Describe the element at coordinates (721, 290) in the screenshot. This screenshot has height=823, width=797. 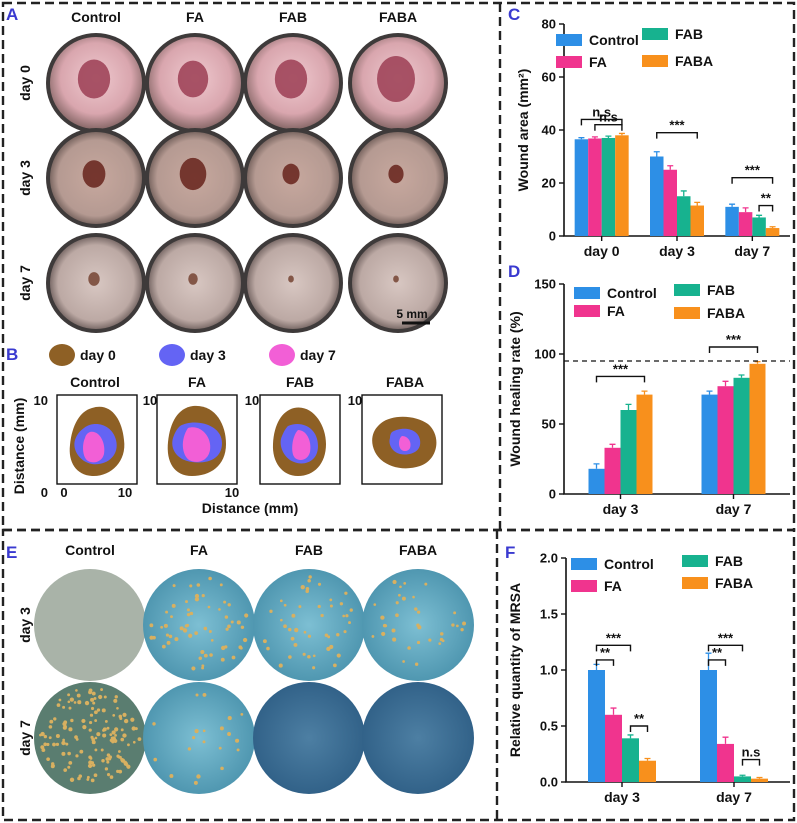
I see `legend-label: FAB` at that location.